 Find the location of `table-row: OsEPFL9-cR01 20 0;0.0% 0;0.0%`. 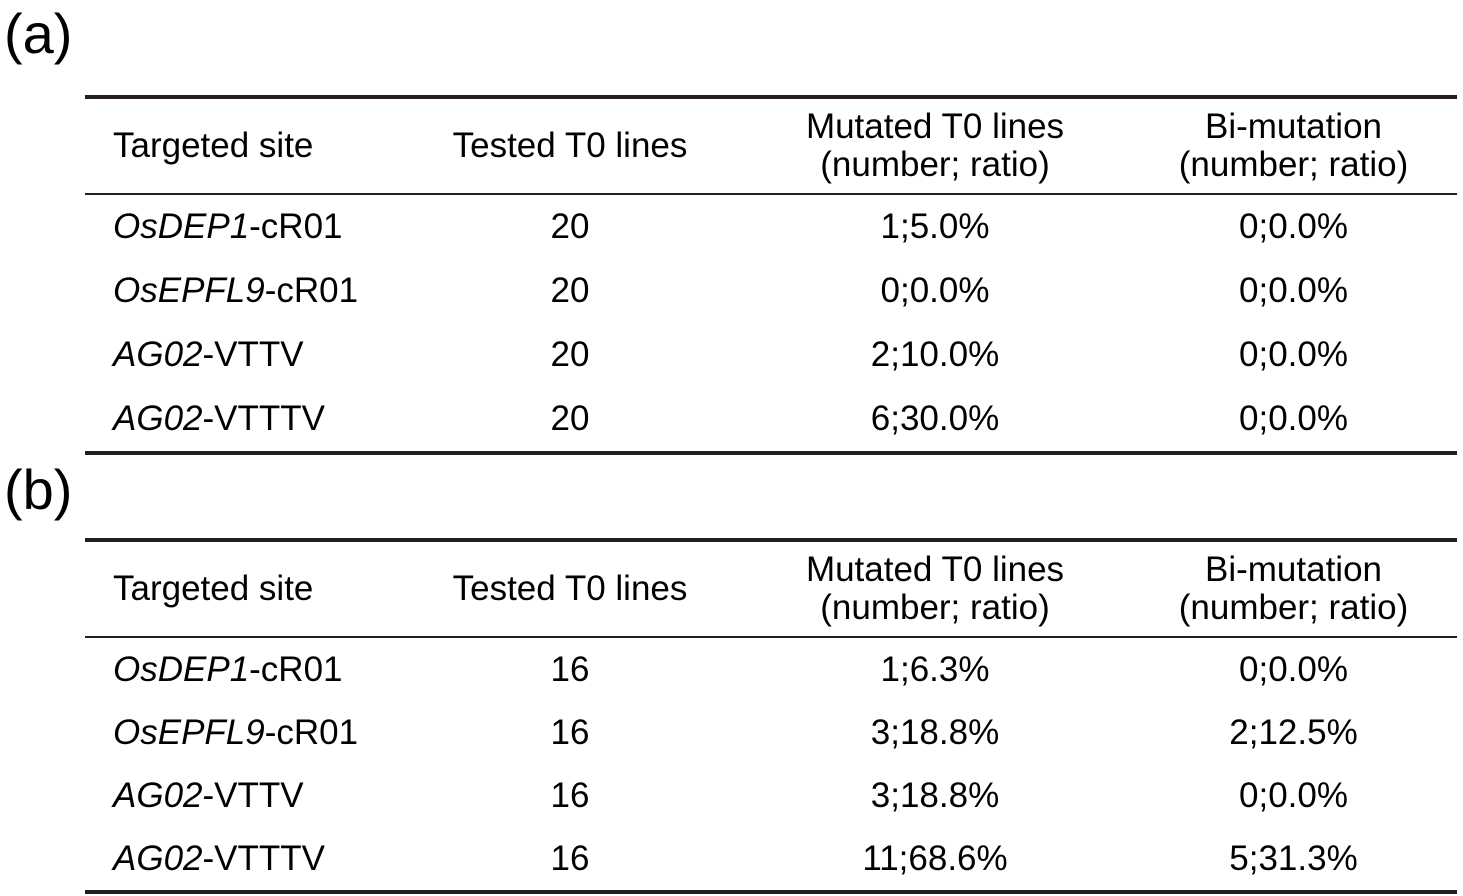

table-row: OsEPFL9-cR01 20 0;0.0% 0;0.0% is located at coordinates (771, 291).